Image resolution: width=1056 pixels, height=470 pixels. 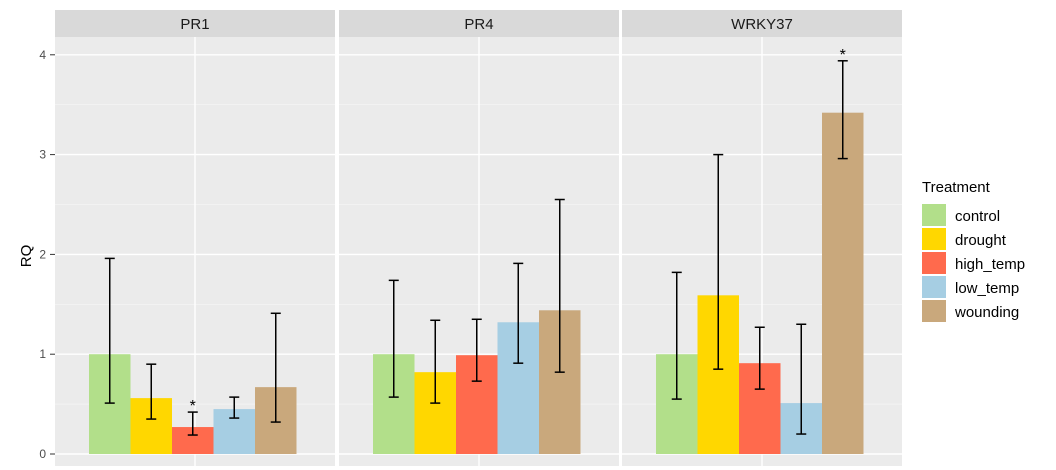 I want to click on legend-title: Treatment, so click(x=956, y=187).